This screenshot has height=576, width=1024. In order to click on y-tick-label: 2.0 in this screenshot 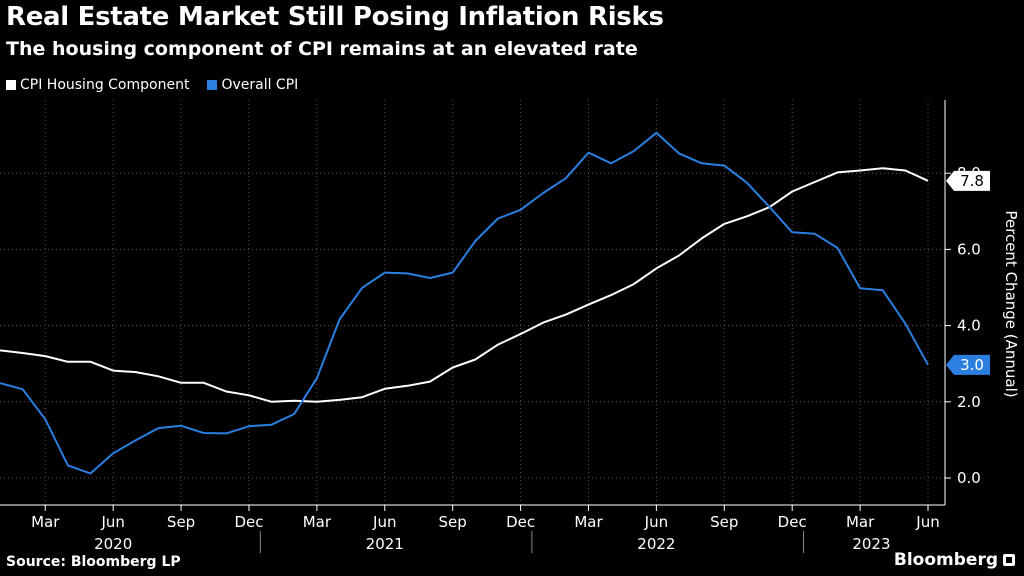, I will do `click(969, 402)`.